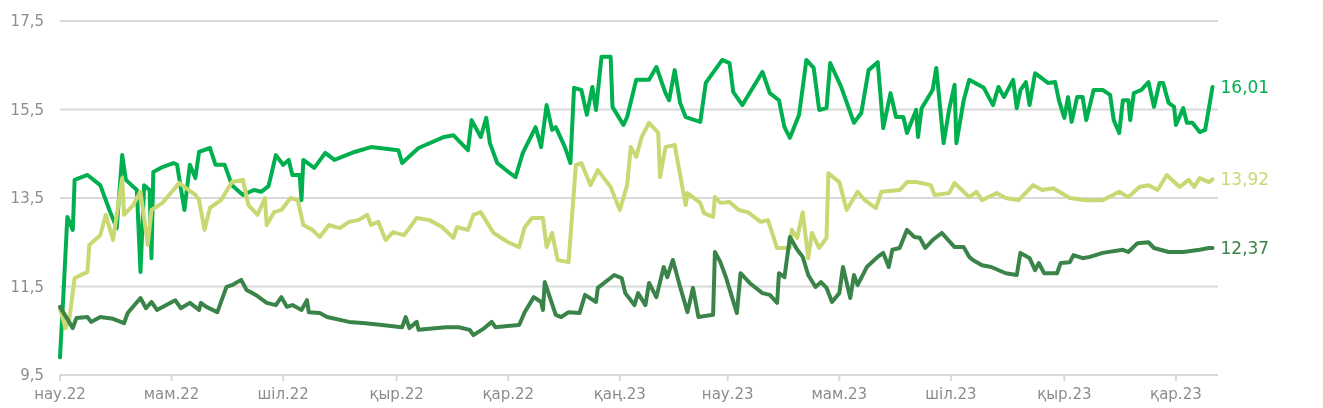 The height and width of the screenshot is (408, 1323). I want to click on x-tick-label: қыр.23, so click(1064, 394).